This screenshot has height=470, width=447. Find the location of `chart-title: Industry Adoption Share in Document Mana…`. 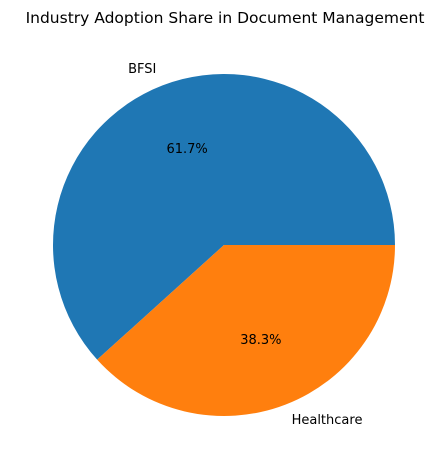

chart-title: Industry Adoption Share in Document Mana… is located at coordinates (225, 18).